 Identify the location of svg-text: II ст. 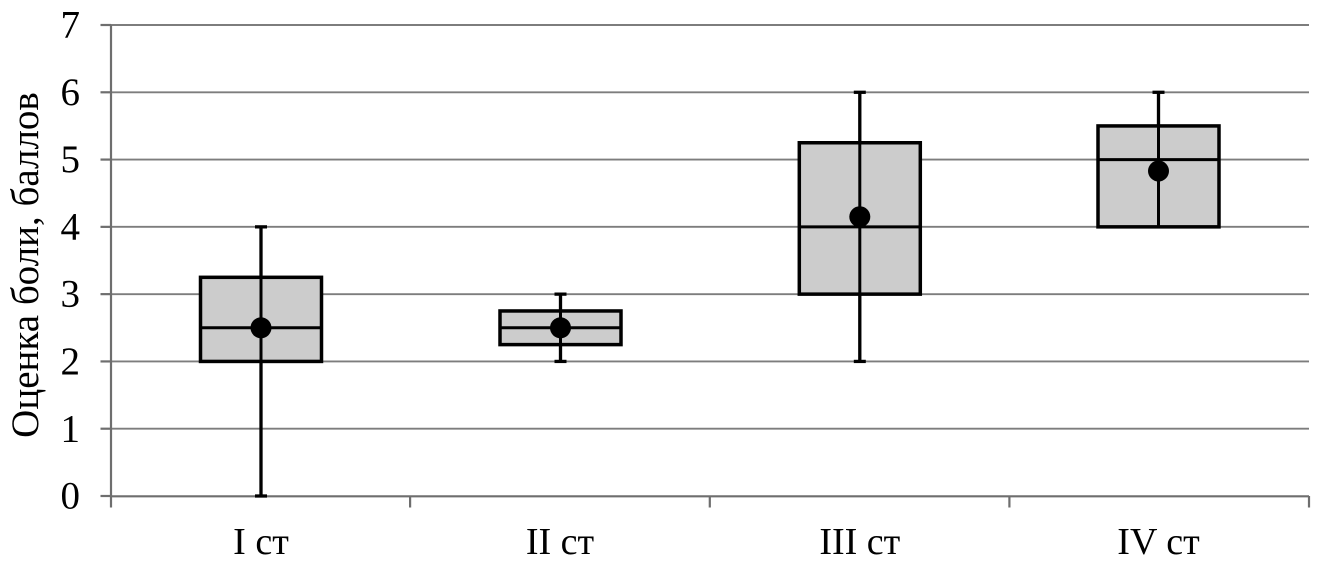
(560, 542).